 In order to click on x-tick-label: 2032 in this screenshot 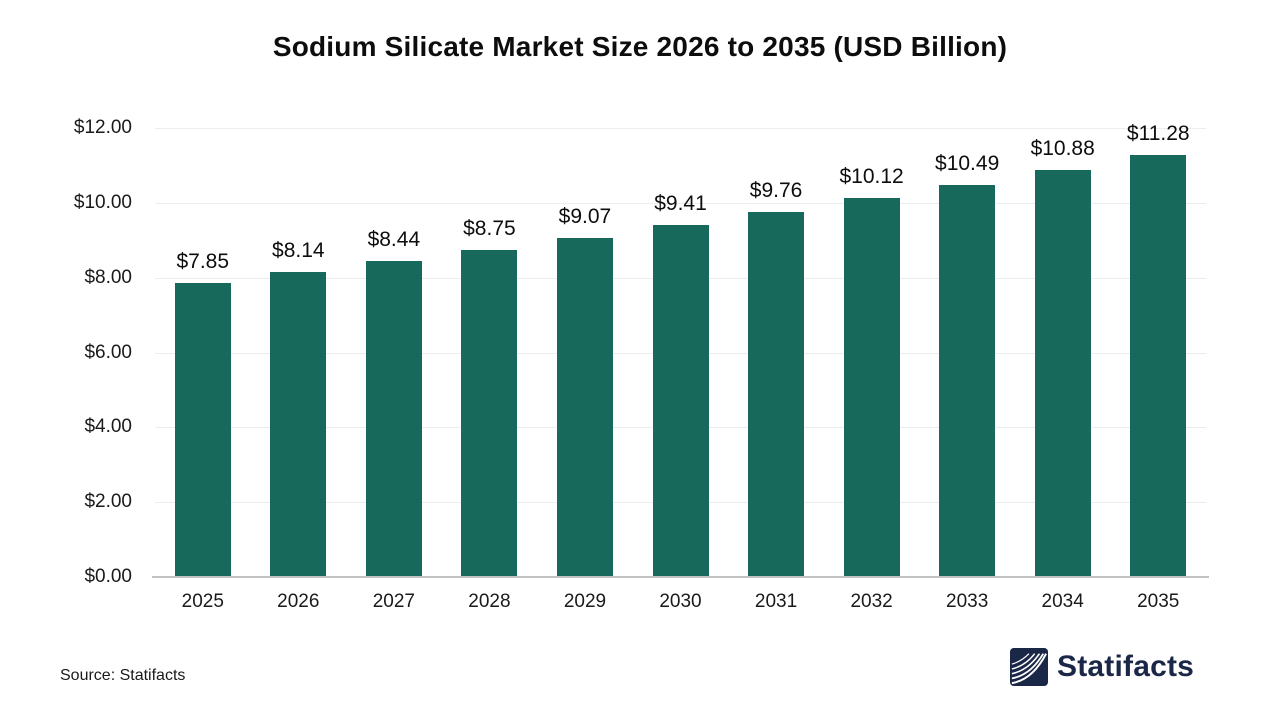, I will do `click(871, 601)`.